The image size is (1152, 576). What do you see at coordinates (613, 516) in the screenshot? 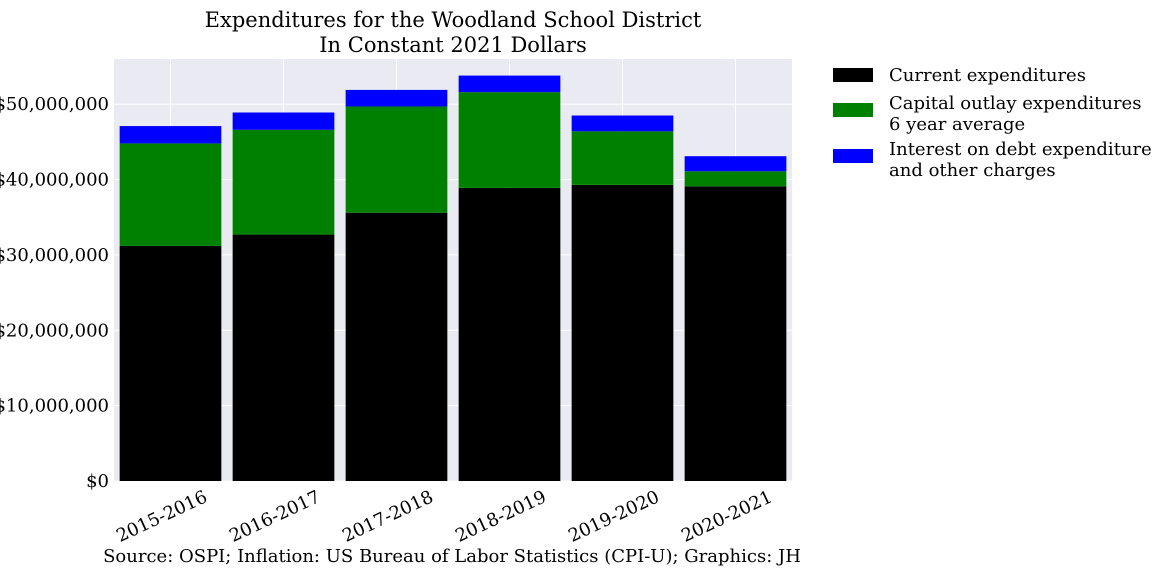
I see `x-tick-label: 2019-2020` at bounding box center [613, 516].